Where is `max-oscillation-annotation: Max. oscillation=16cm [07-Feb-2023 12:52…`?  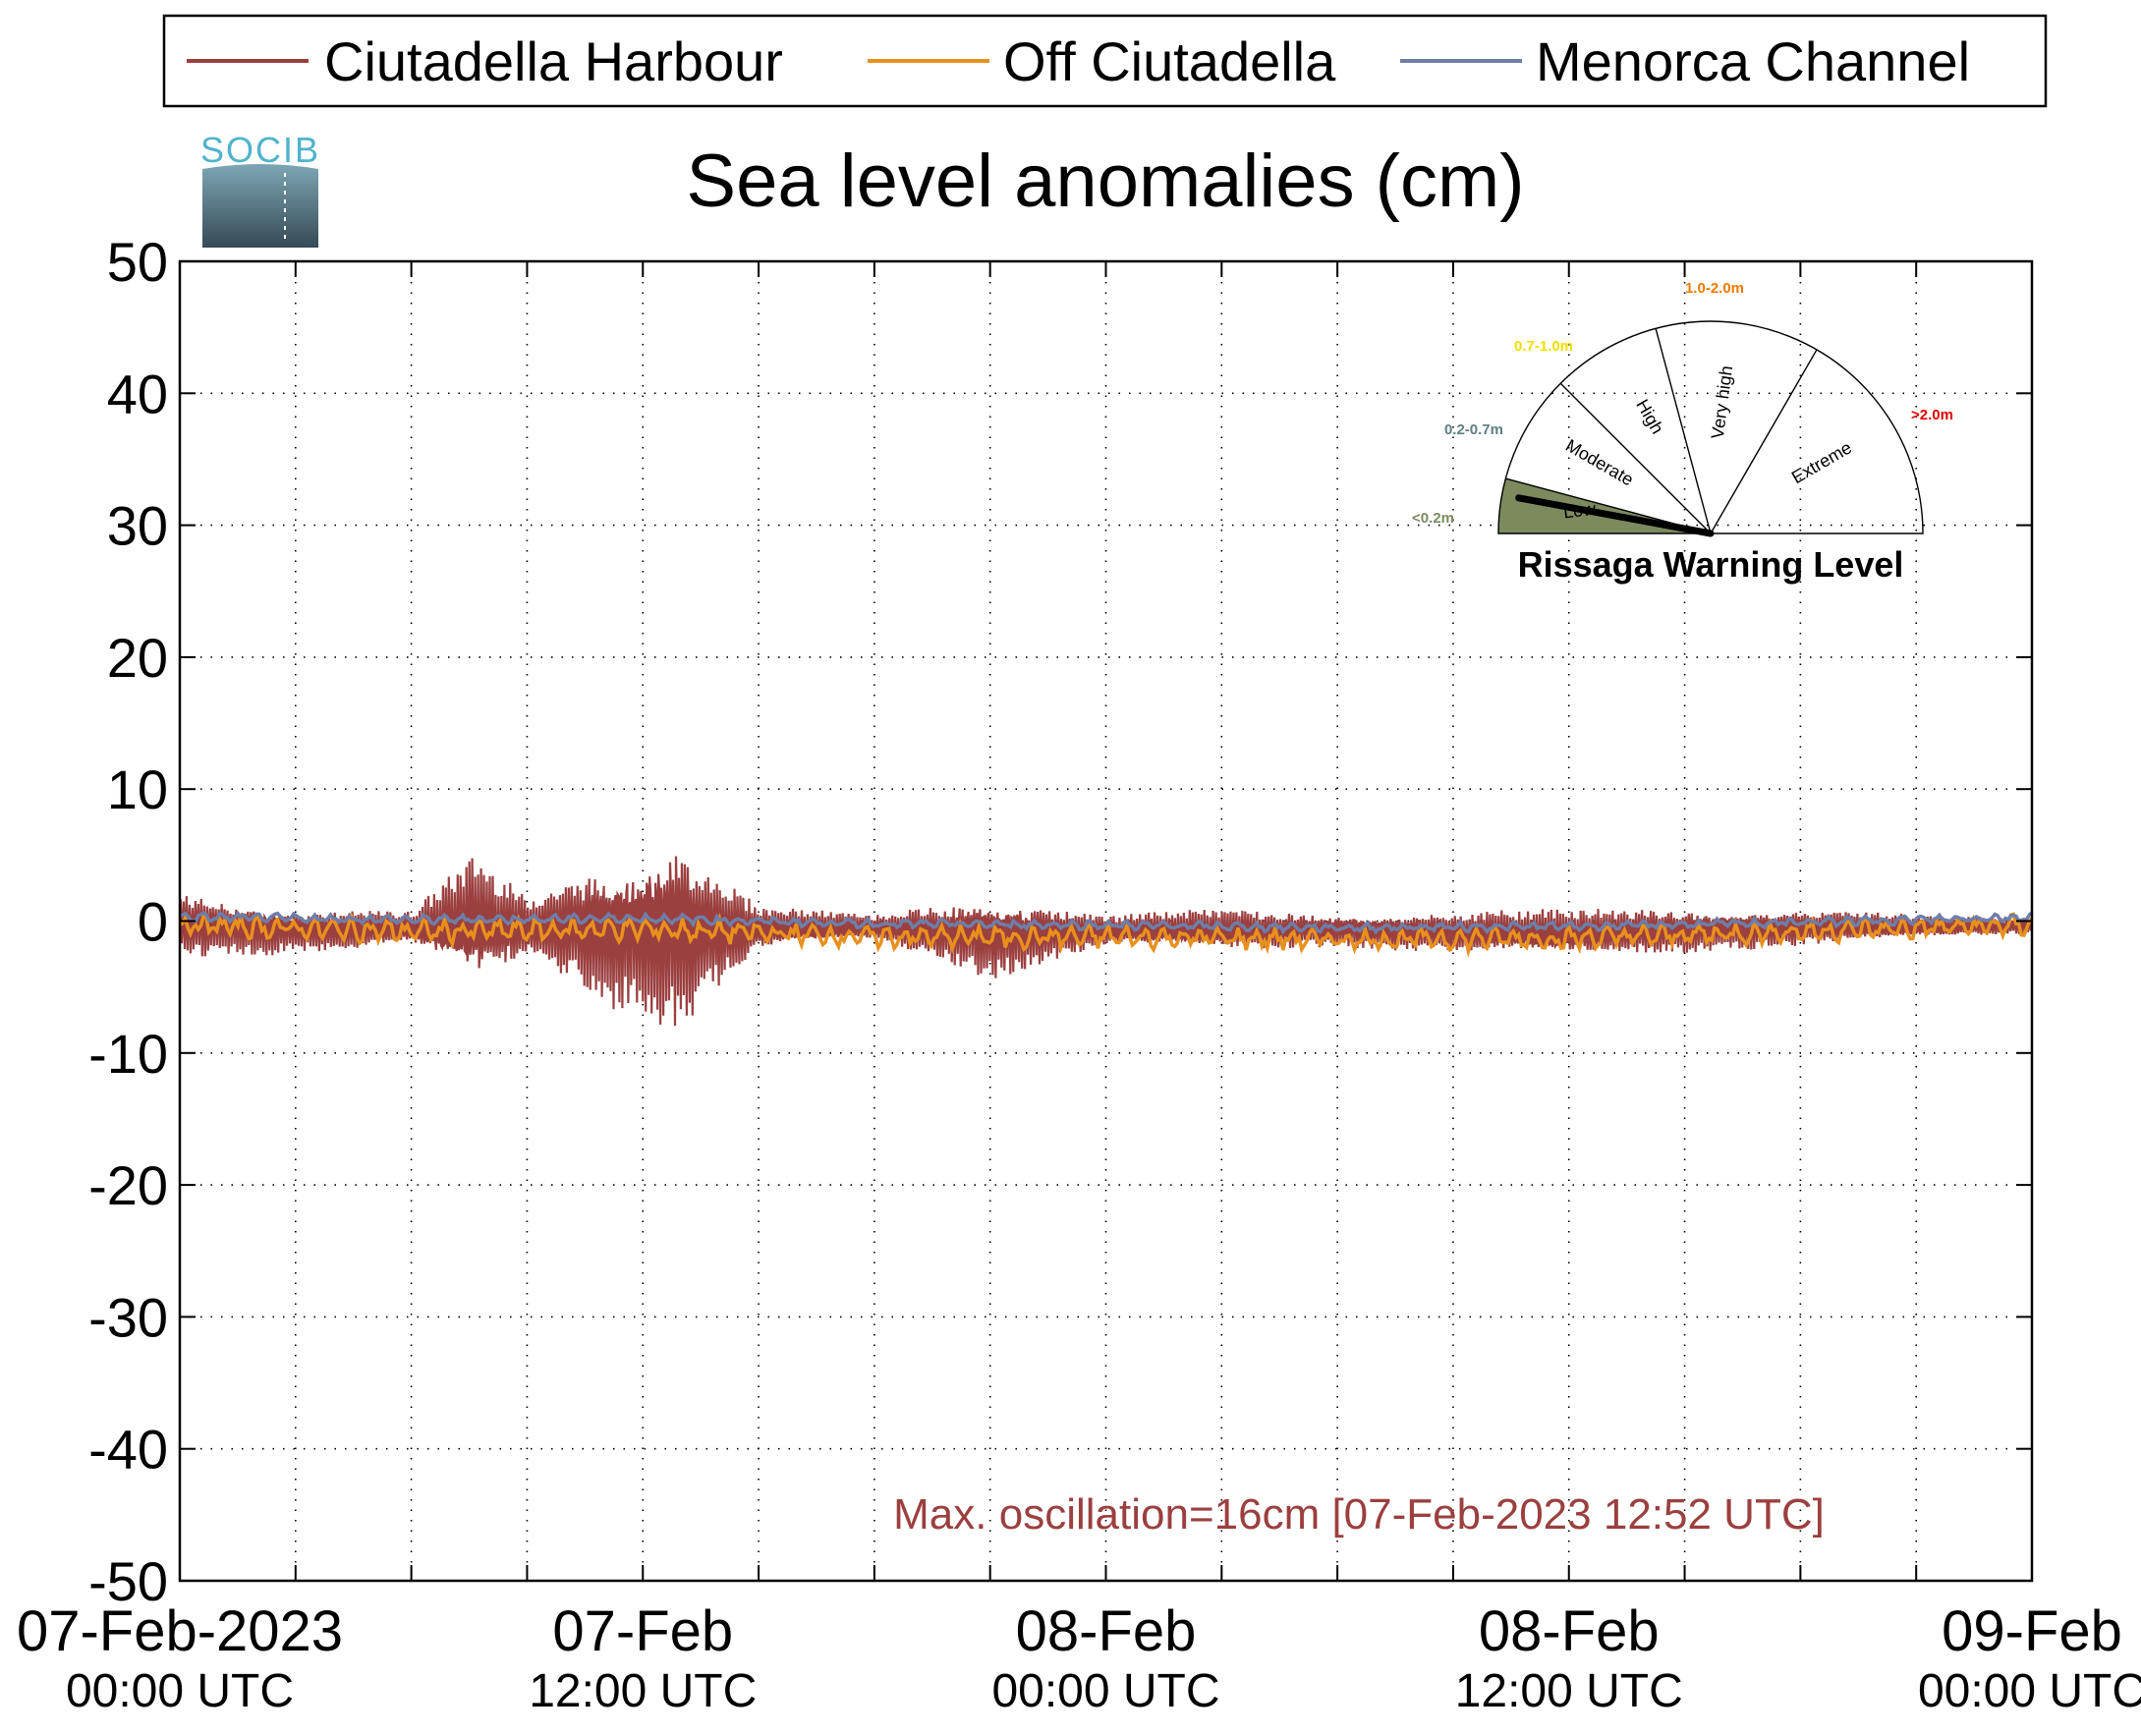 max-oscillation-annotation: Max. oscillation=16cm [07-Feb-2023 12:52… is located at coordinates (1359, 1514).